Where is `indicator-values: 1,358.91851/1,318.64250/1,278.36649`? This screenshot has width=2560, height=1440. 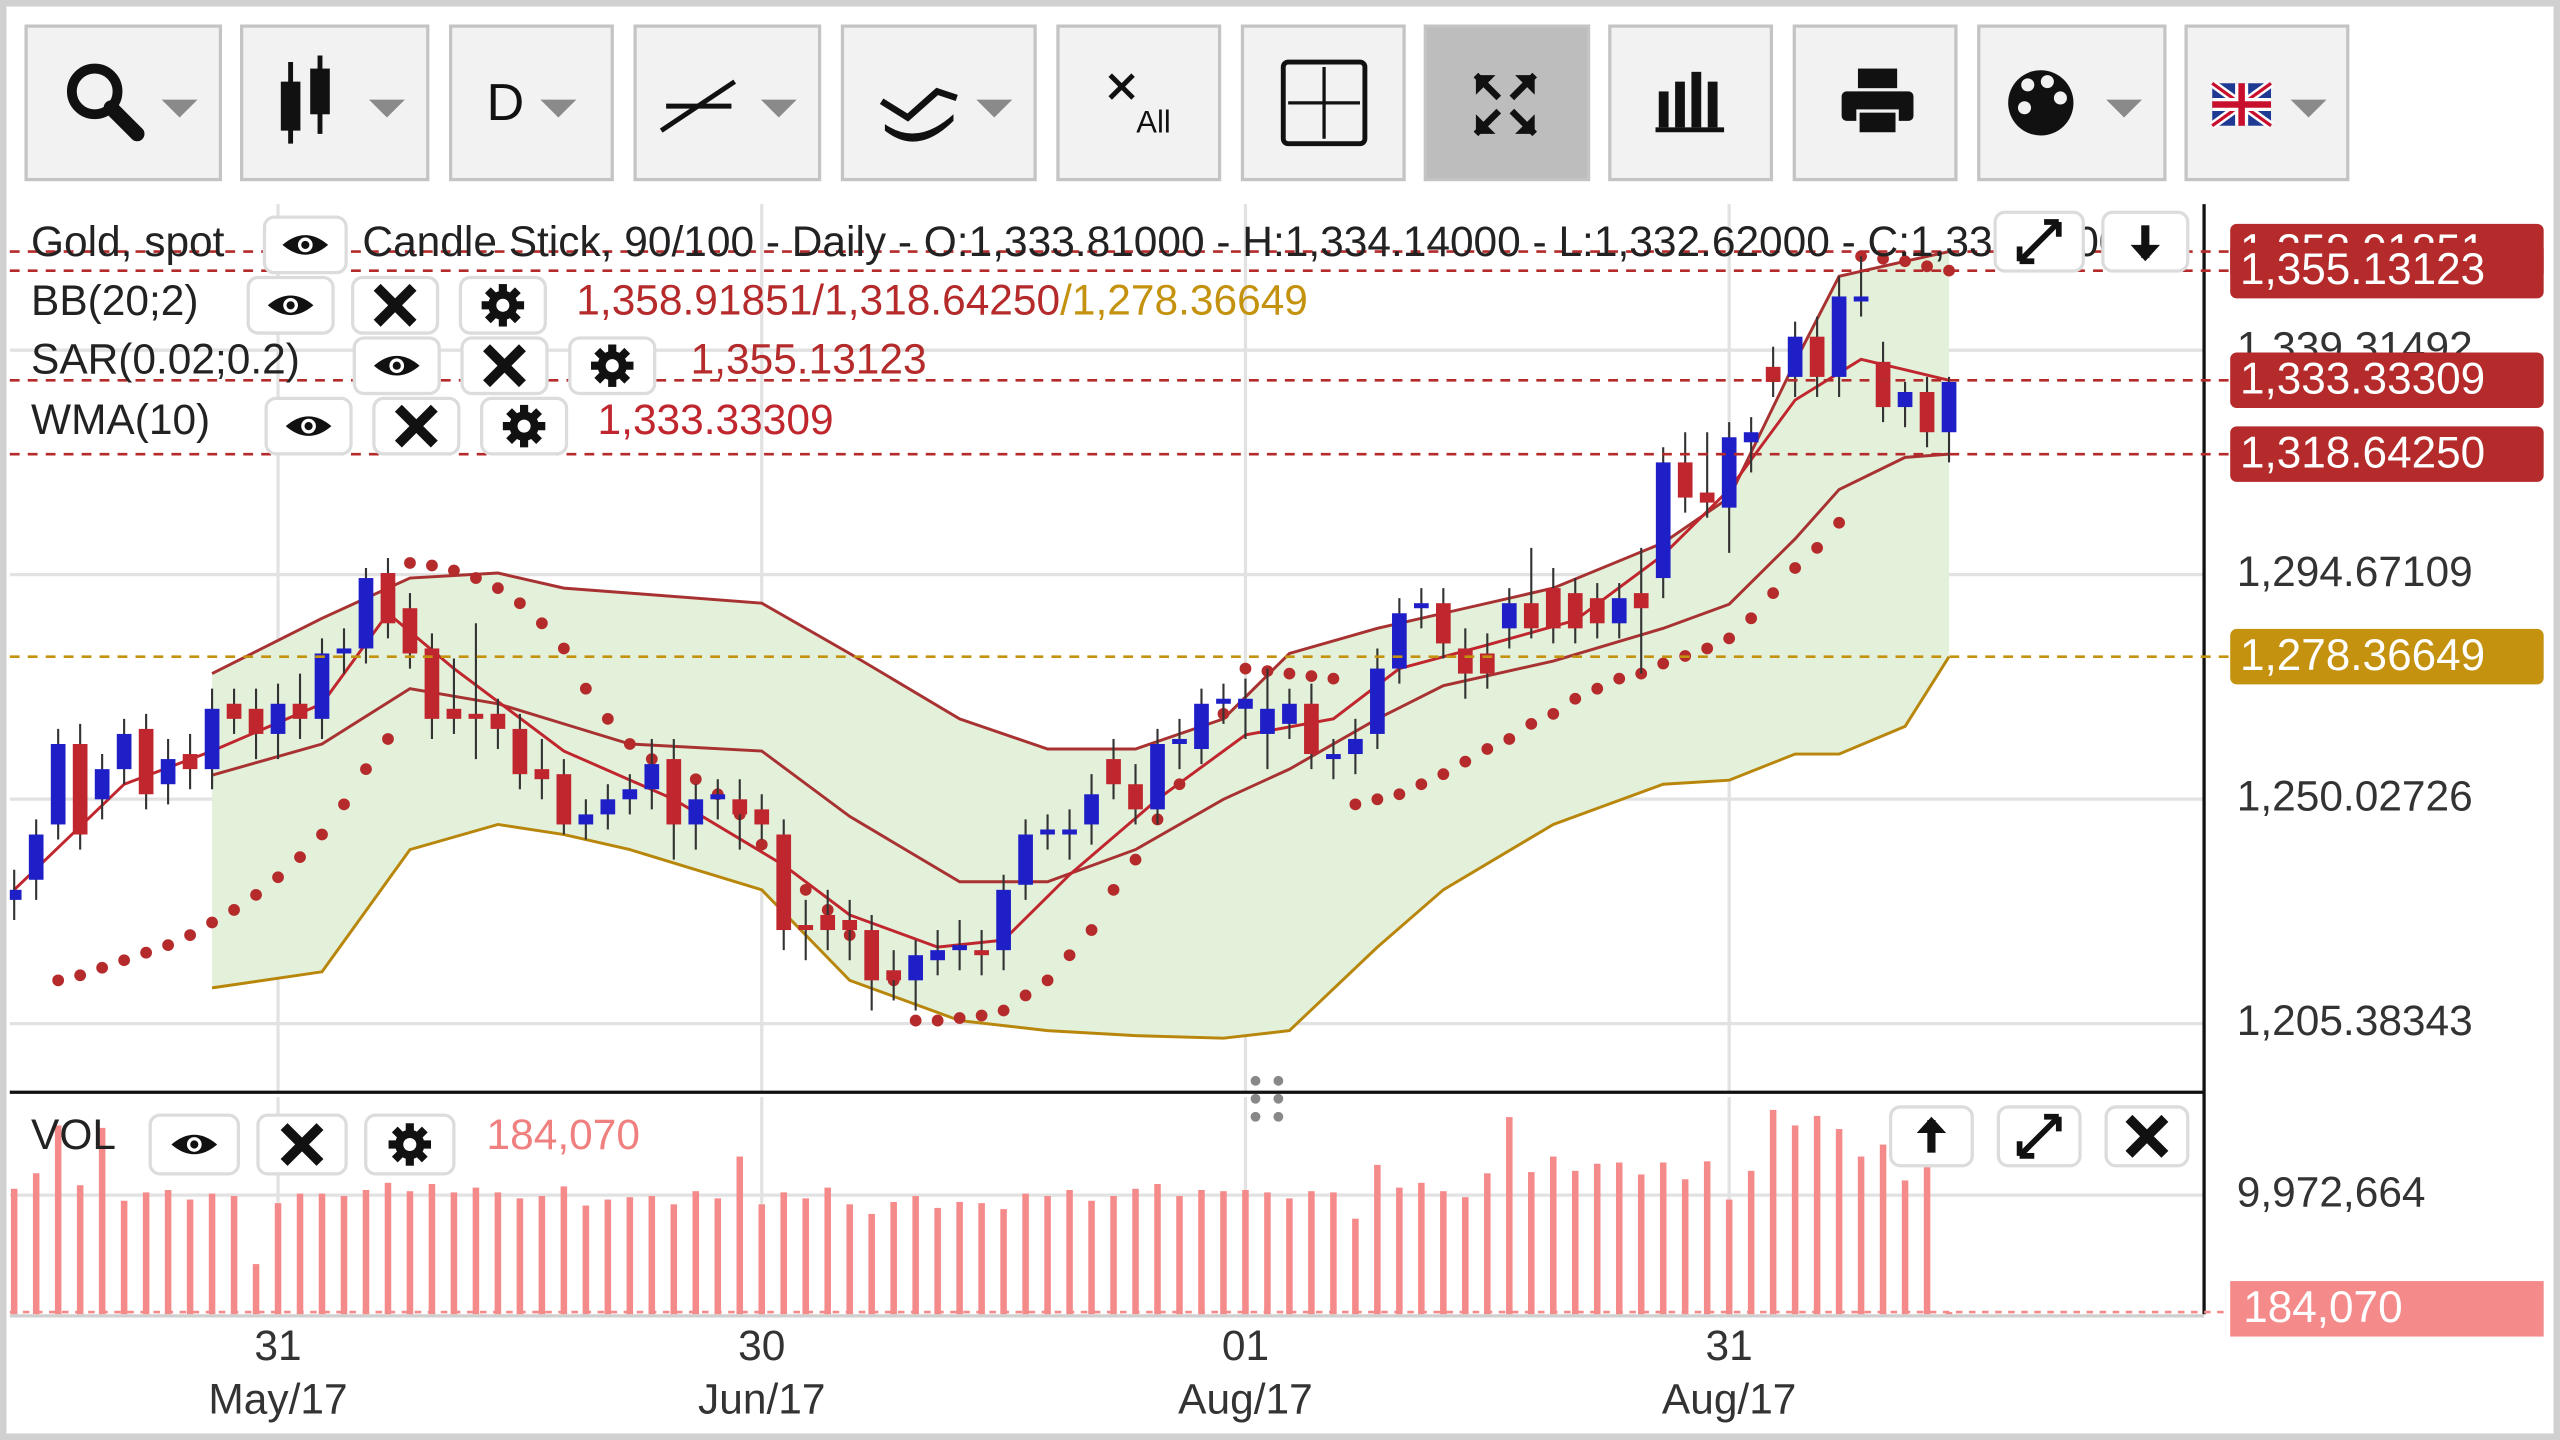 indicator-values: 1,358.91851/1,318.64250/1,278.36649 is located at coordinates (942, 300).